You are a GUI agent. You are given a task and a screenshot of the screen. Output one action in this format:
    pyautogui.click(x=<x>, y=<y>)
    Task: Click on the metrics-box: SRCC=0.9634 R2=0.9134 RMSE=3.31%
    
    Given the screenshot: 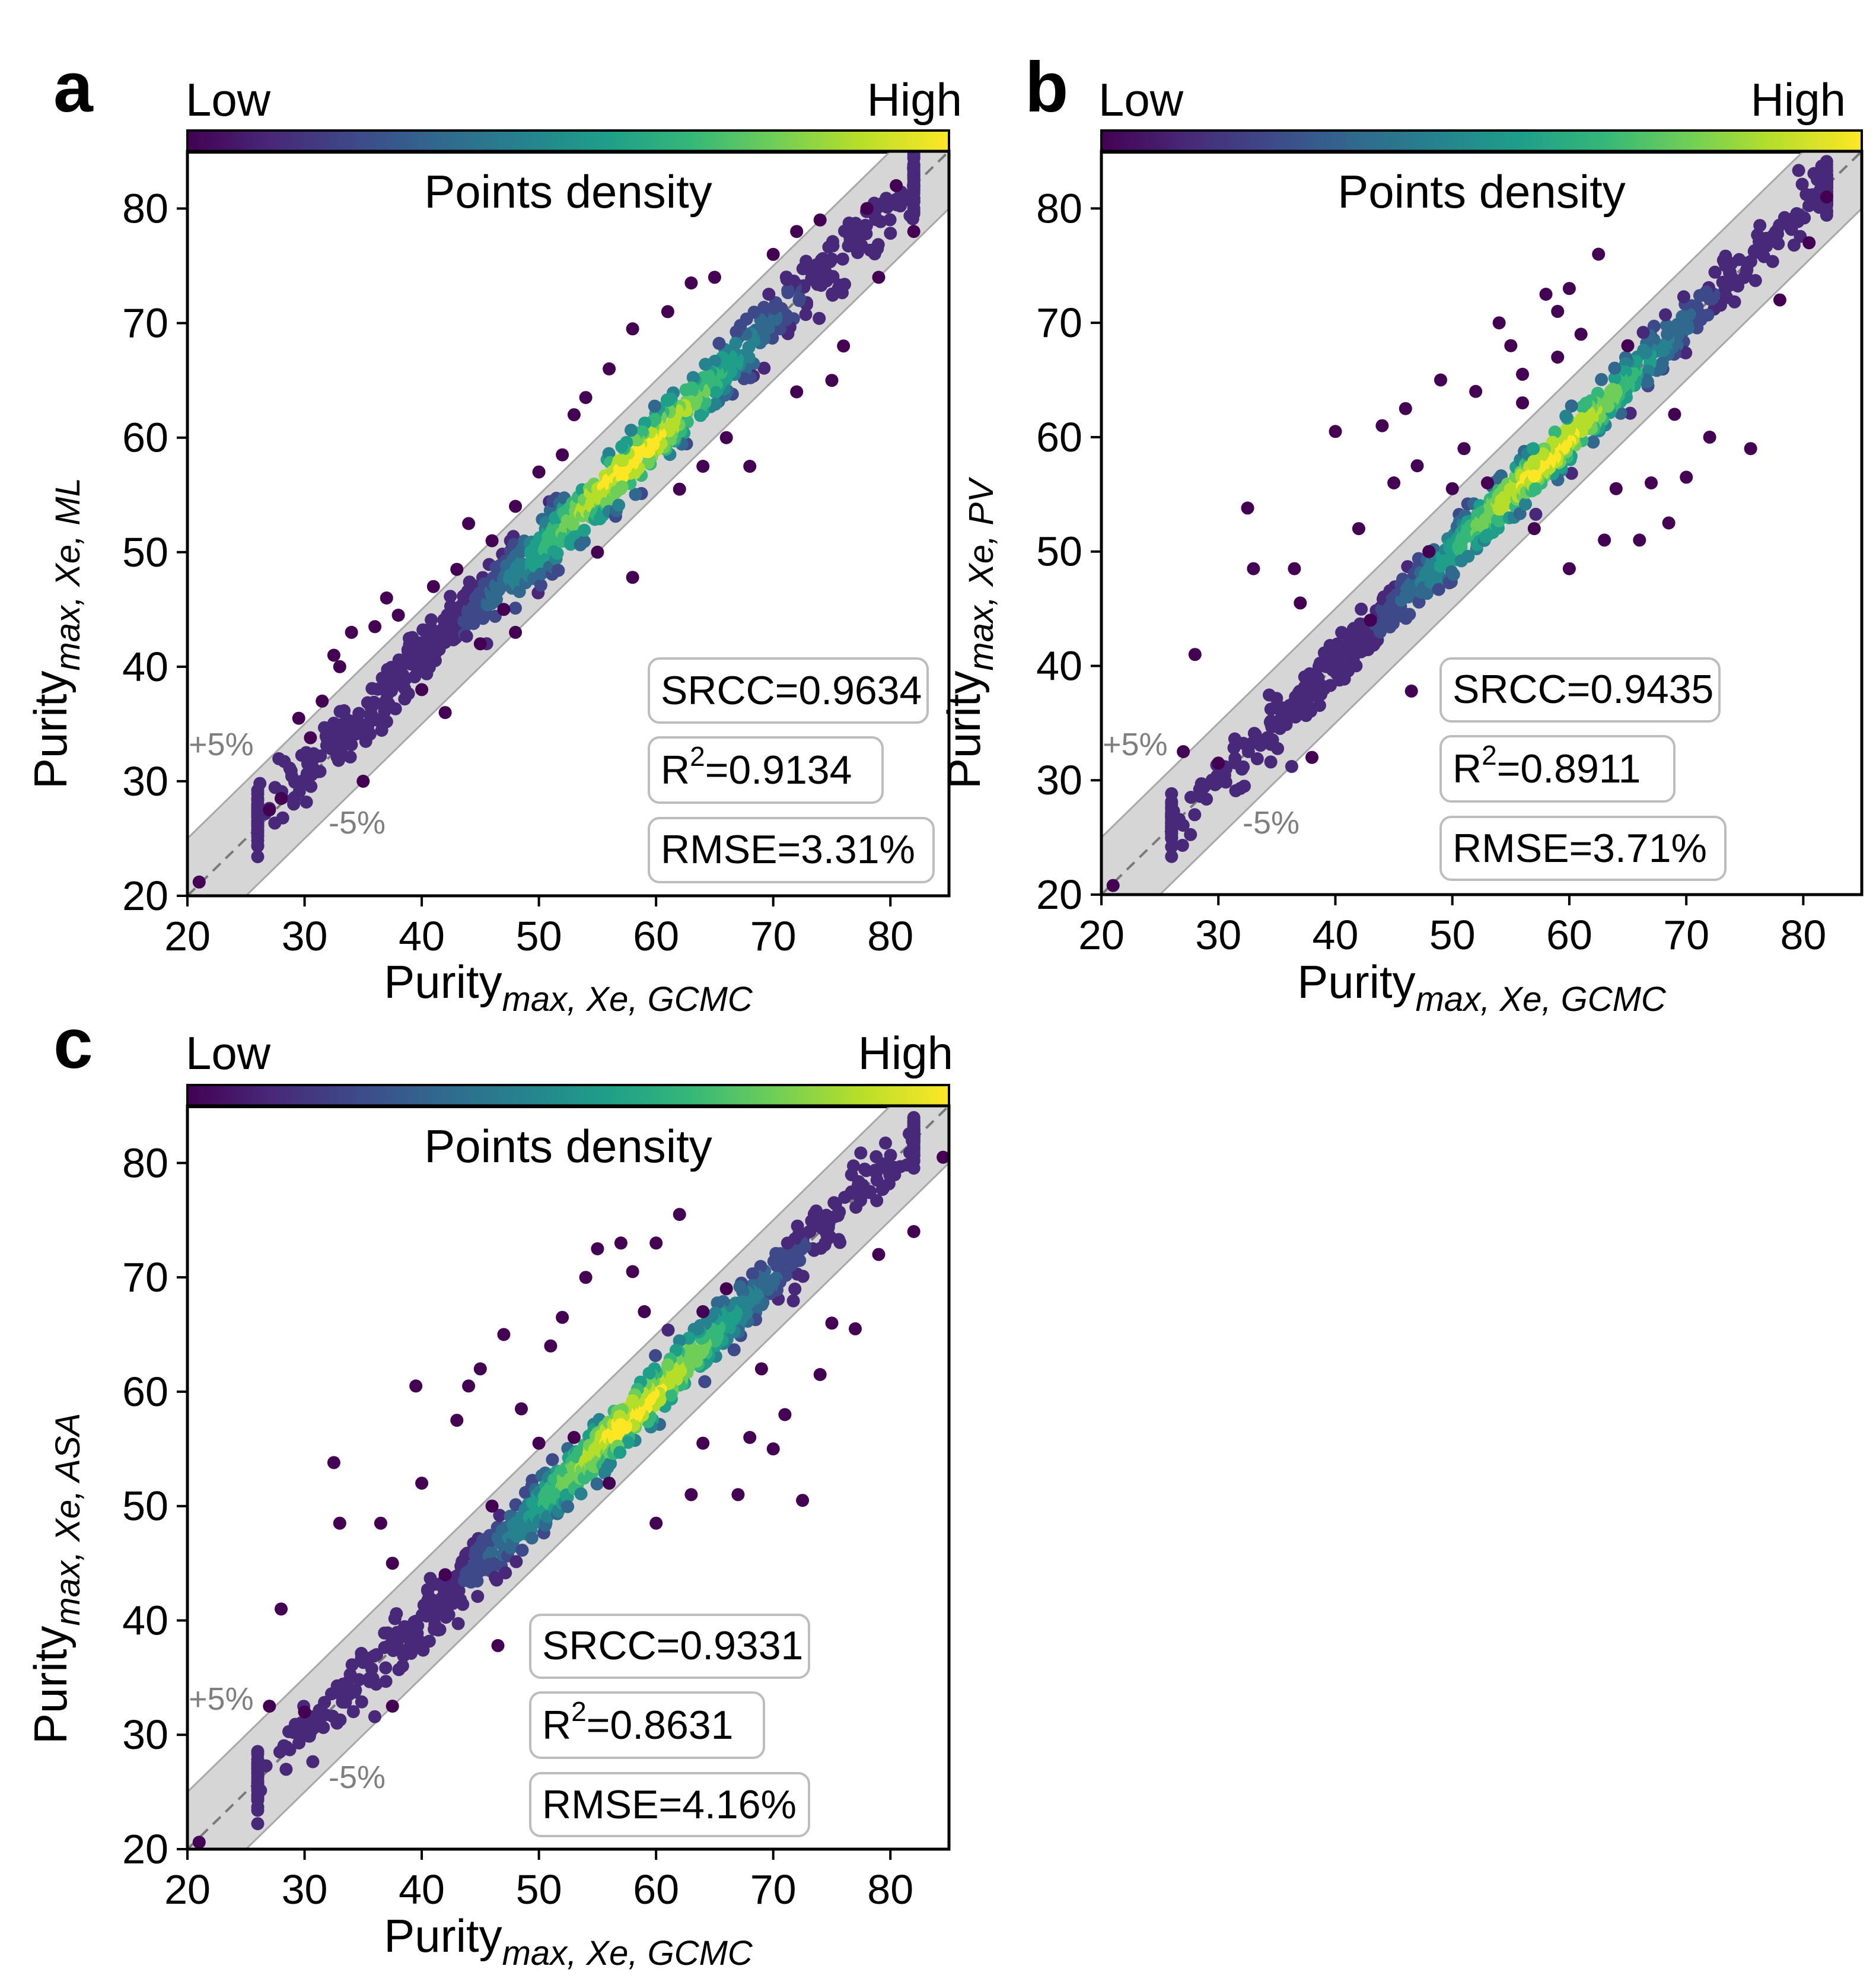 What is the action you would take?
    pyautogui.click(x=791, y=770)
    